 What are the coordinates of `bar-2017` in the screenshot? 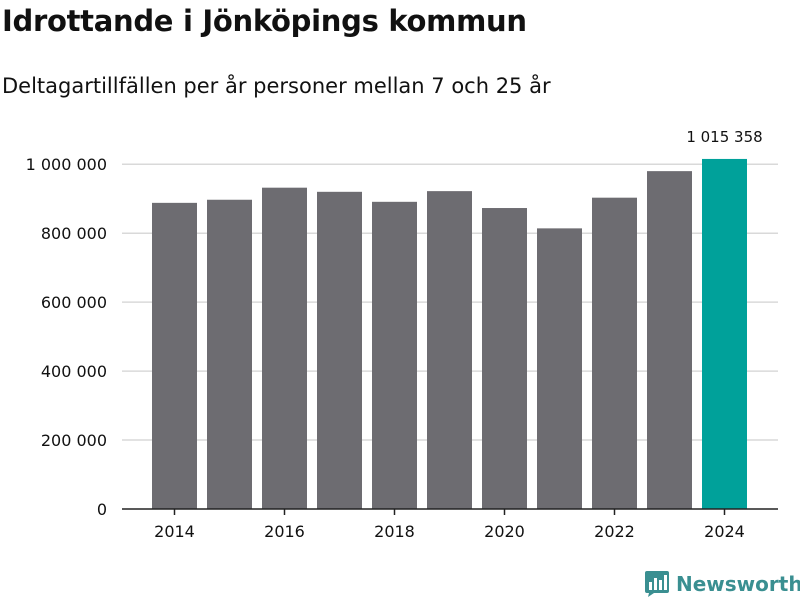 It's located at (339, 350).